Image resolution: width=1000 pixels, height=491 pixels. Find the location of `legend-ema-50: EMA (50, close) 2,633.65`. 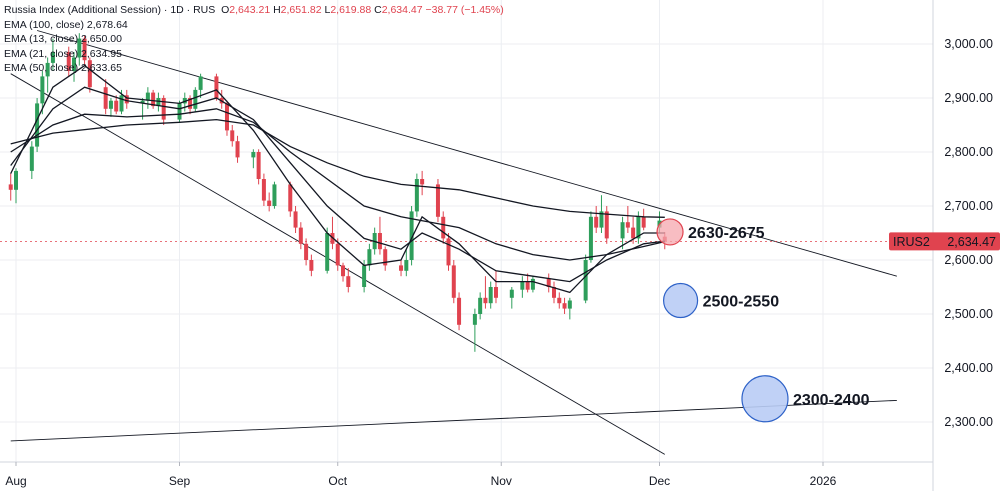

legend-ema-50: EMA (50, close) 2,633.65 is located at coordinates (254, 68).